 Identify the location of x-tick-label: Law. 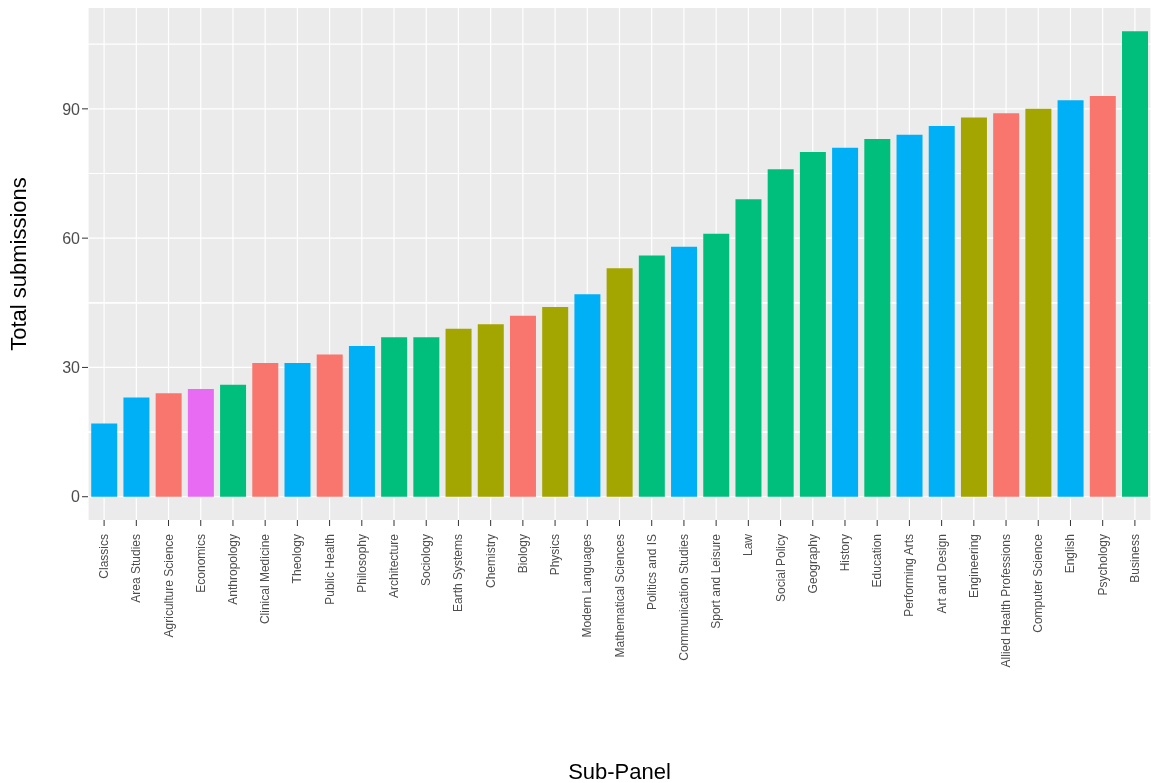
(748, 545).